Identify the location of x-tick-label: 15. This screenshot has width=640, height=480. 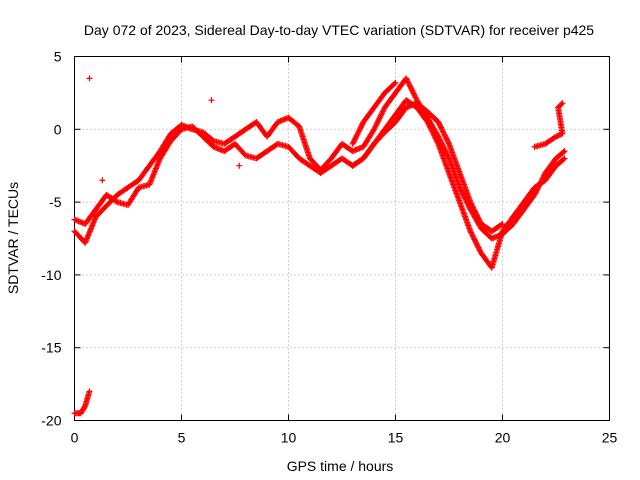
(396, 438).